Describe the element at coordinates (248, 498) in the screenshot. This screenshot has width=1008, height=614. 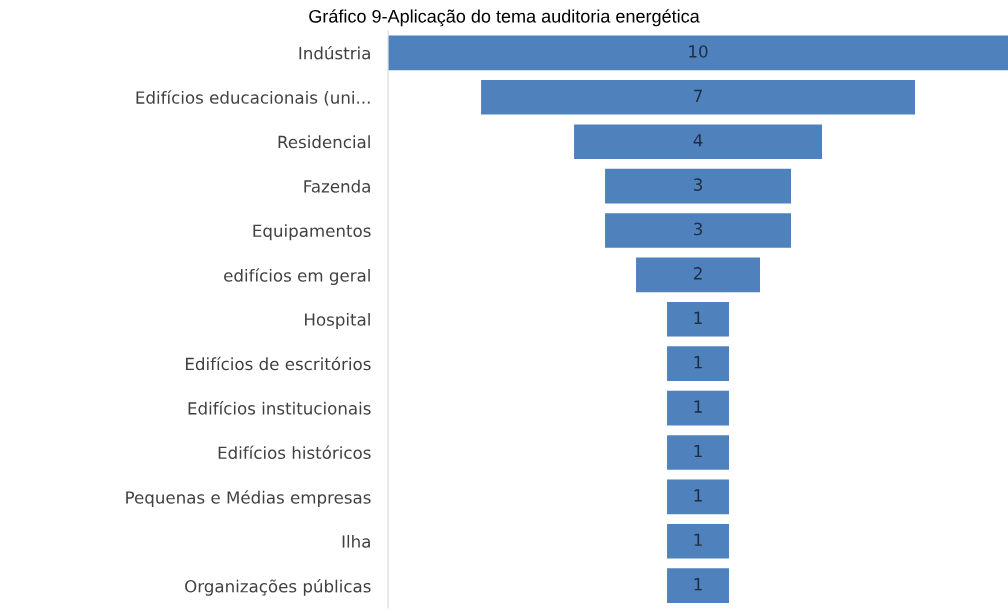
I see `category-label: Pequenas e Médias empresas` at that location.